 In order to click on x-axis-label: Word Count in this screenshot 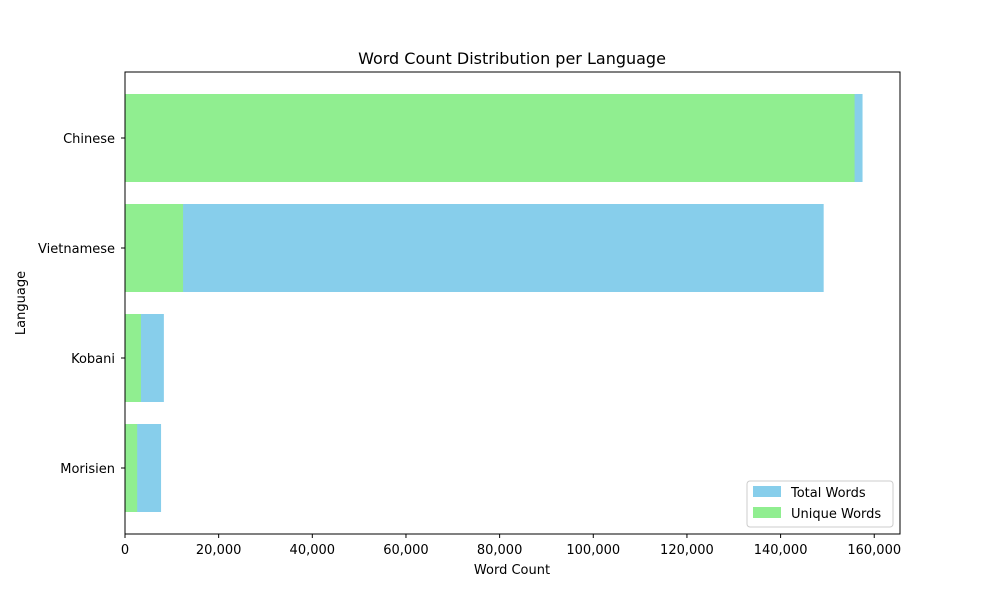, I will do `click(512, 570)`.